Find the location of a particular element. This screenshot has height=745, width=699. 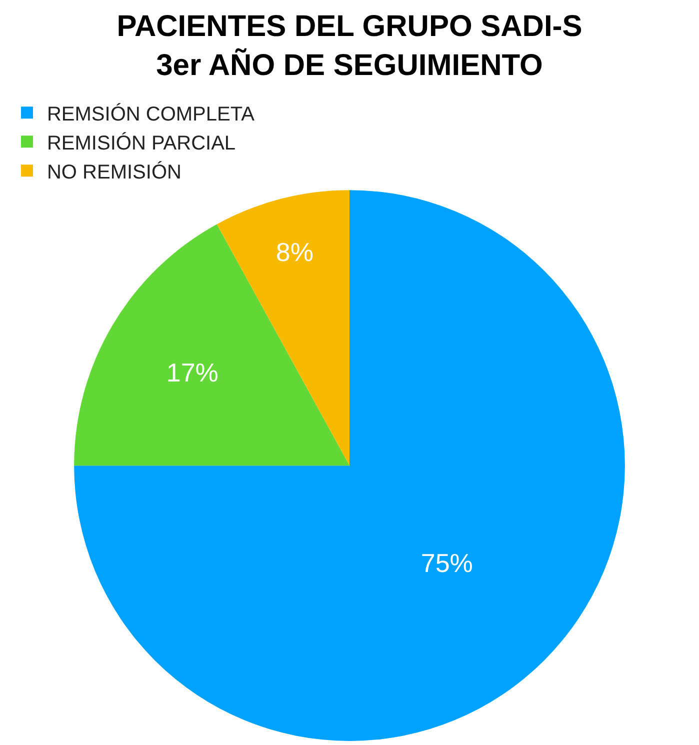

legend-label: REMISIÓN PARCIAL is located at coordinates (141, 142).